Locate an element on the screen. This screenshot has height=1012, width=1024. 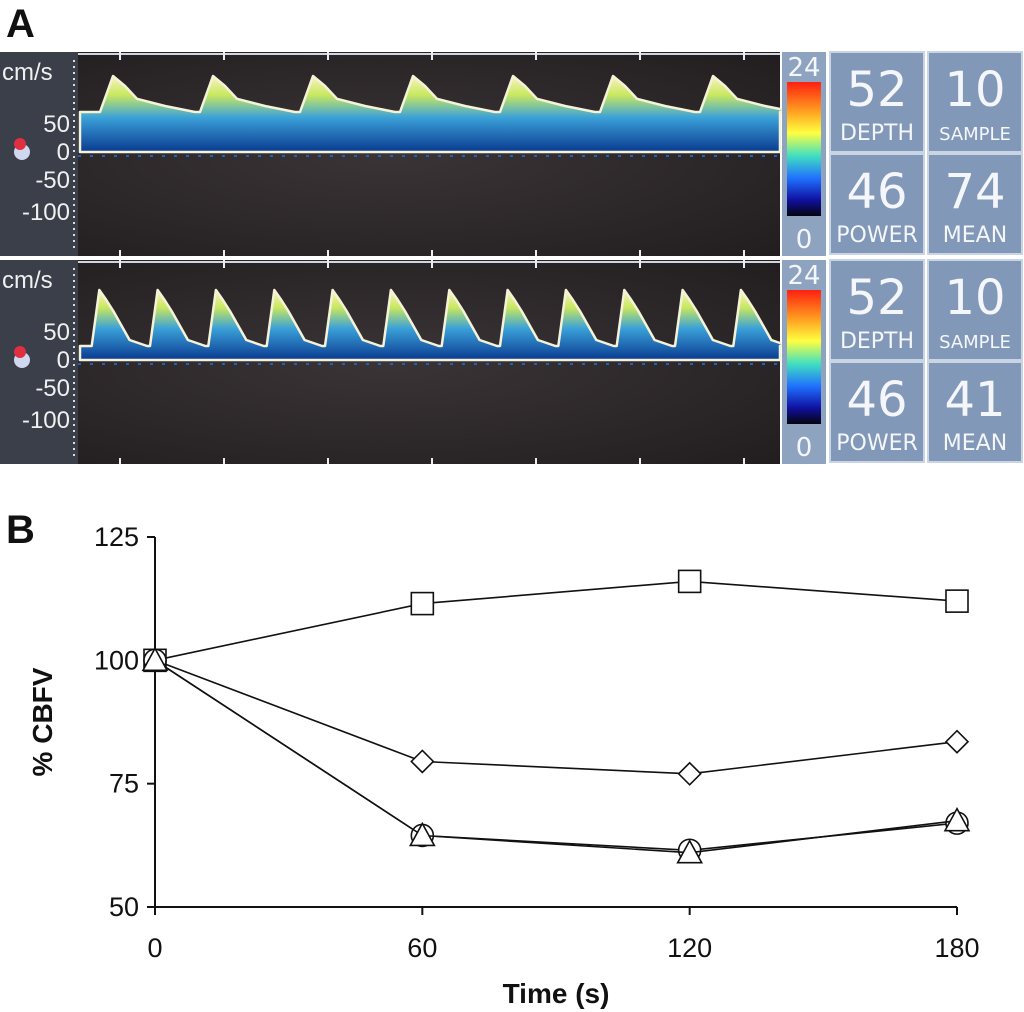
panel-a-letter: A is located at coordinates (20, 24).